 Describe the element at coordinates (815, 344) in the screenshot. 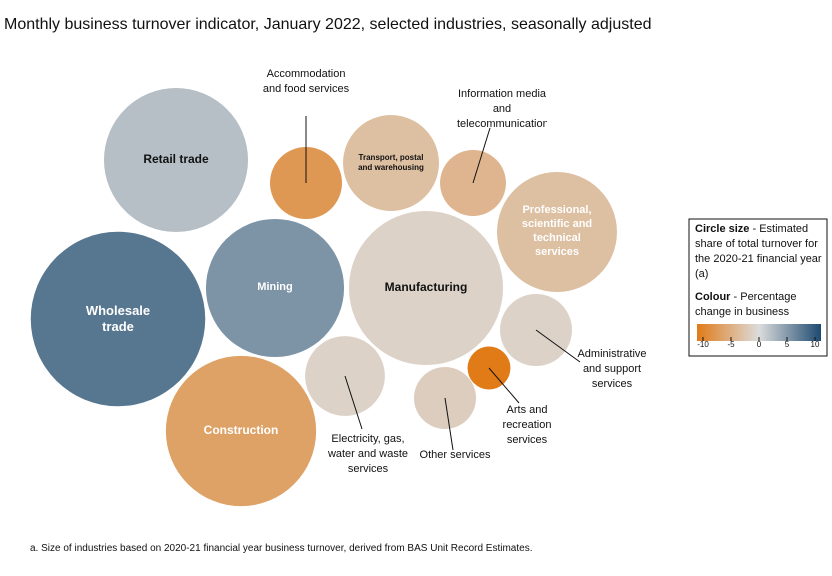

I see `colorbar-tick-label: 10` at that location.